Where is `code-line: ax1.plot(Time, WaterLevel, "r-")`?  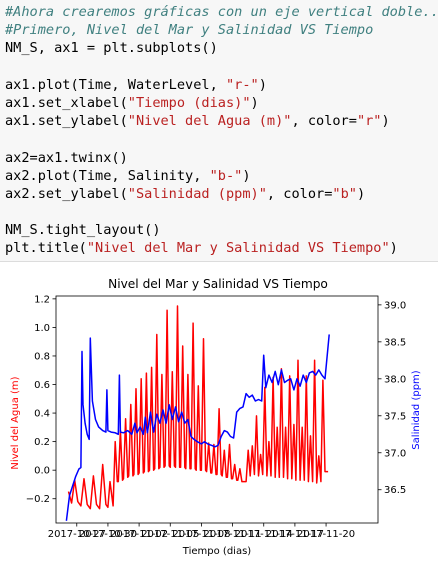 code-line: ax1.plot(Time, WaterLevel, "r-") is located at coordinates (221, 85).